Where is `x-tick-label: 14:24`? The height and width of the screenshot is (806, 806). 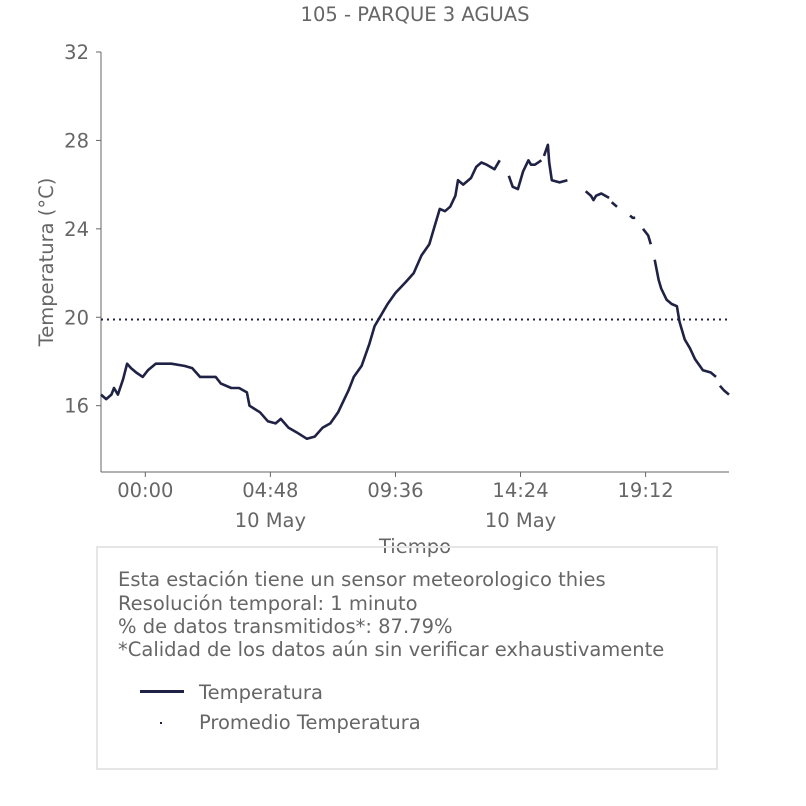
x-tick-label: 14:24 is located at coordinates (520, 490).